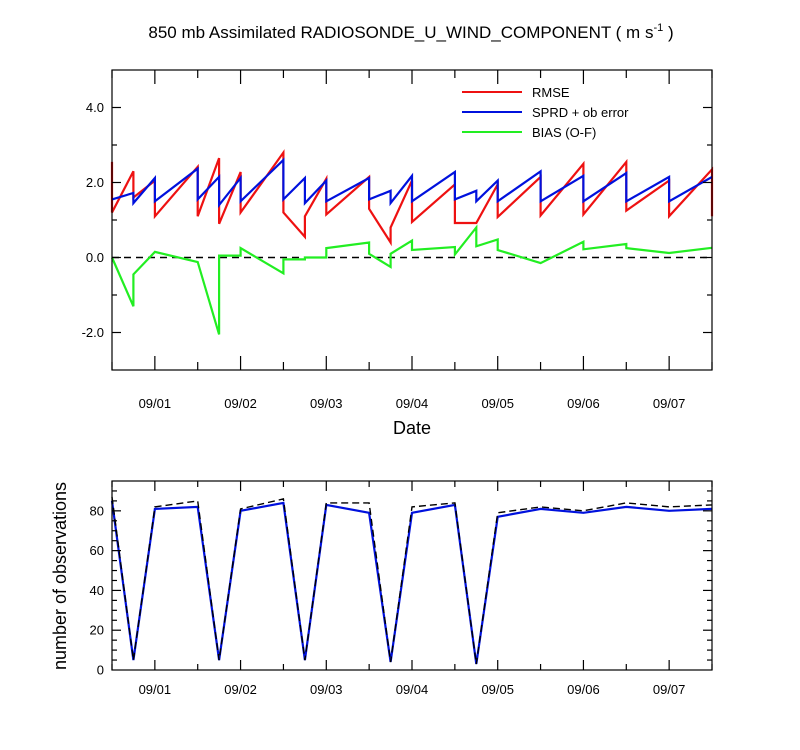  Describe the element at coordinates (326, 689) in the screenshot. I see `bottom-x-tick-label: 09/03` at that location.